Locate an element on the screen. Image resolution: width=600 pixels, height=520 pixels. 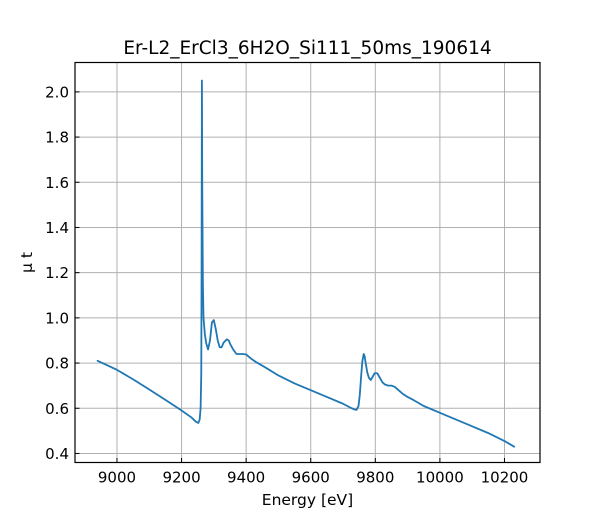
chart-title: Er-L2_ErCl3_6H2O_Si111_50ms_190614 is located at coordinates (307, 48).